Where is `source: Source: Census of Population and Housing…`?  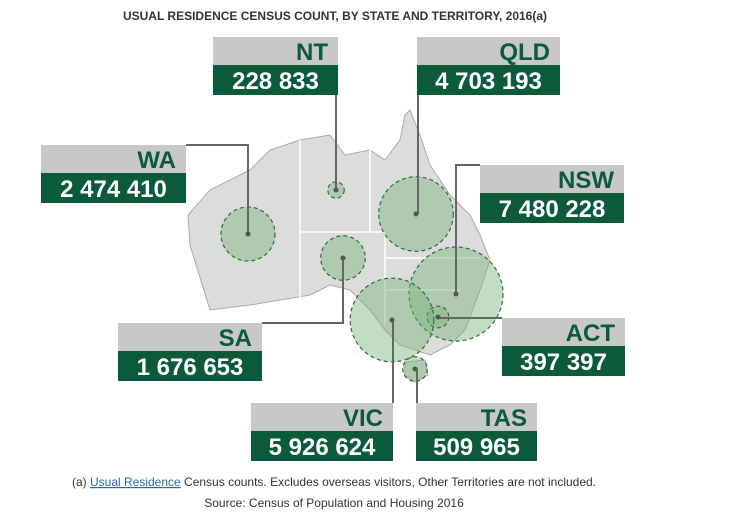
source: Source: Census of Population and Housing… is located at coordinates (334, 503).